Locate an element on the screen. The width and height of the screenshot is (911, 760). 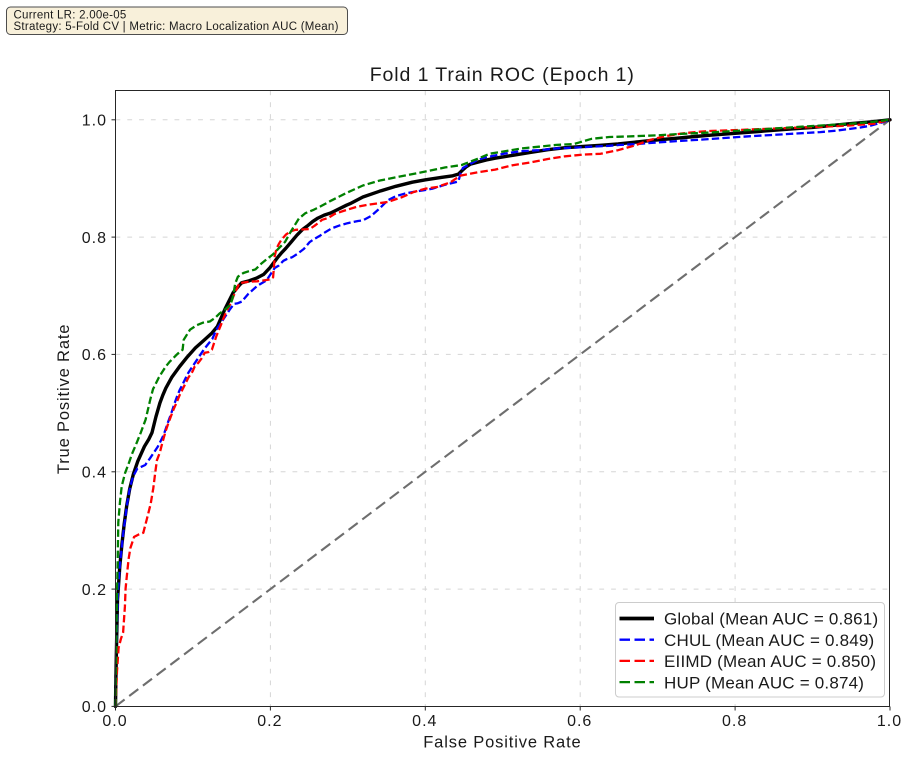
svg-text: Current LR: 2.00e-05 is located at coordinates (70, 16).